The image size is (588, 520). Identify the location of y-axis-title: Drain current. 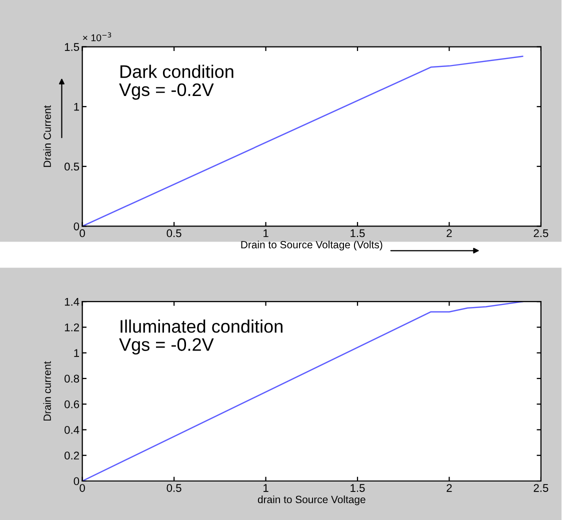
(47, 391).